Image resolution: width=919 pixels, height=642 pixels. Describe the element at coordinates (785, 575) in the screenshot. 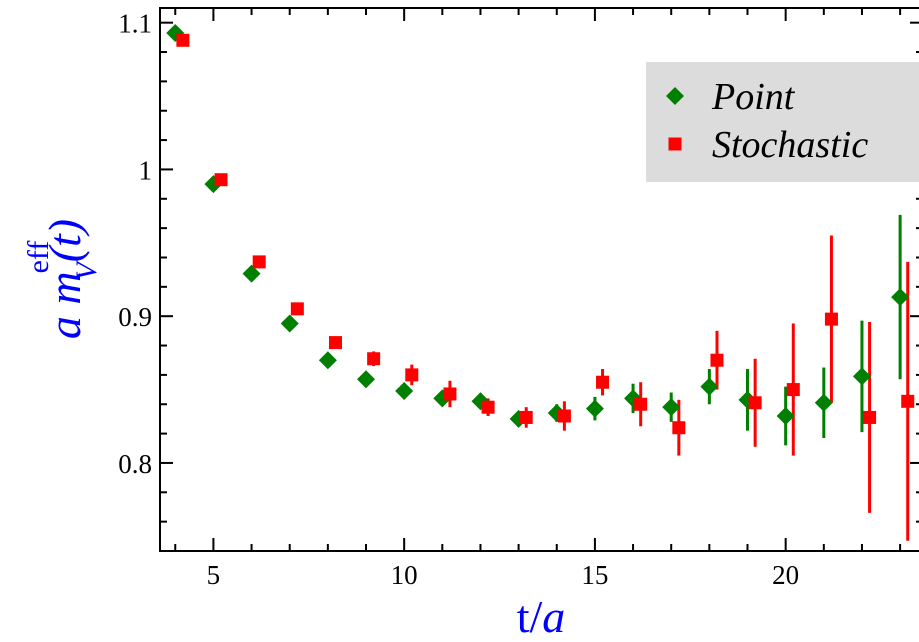

I see `x-tick-label: 20` at that location.